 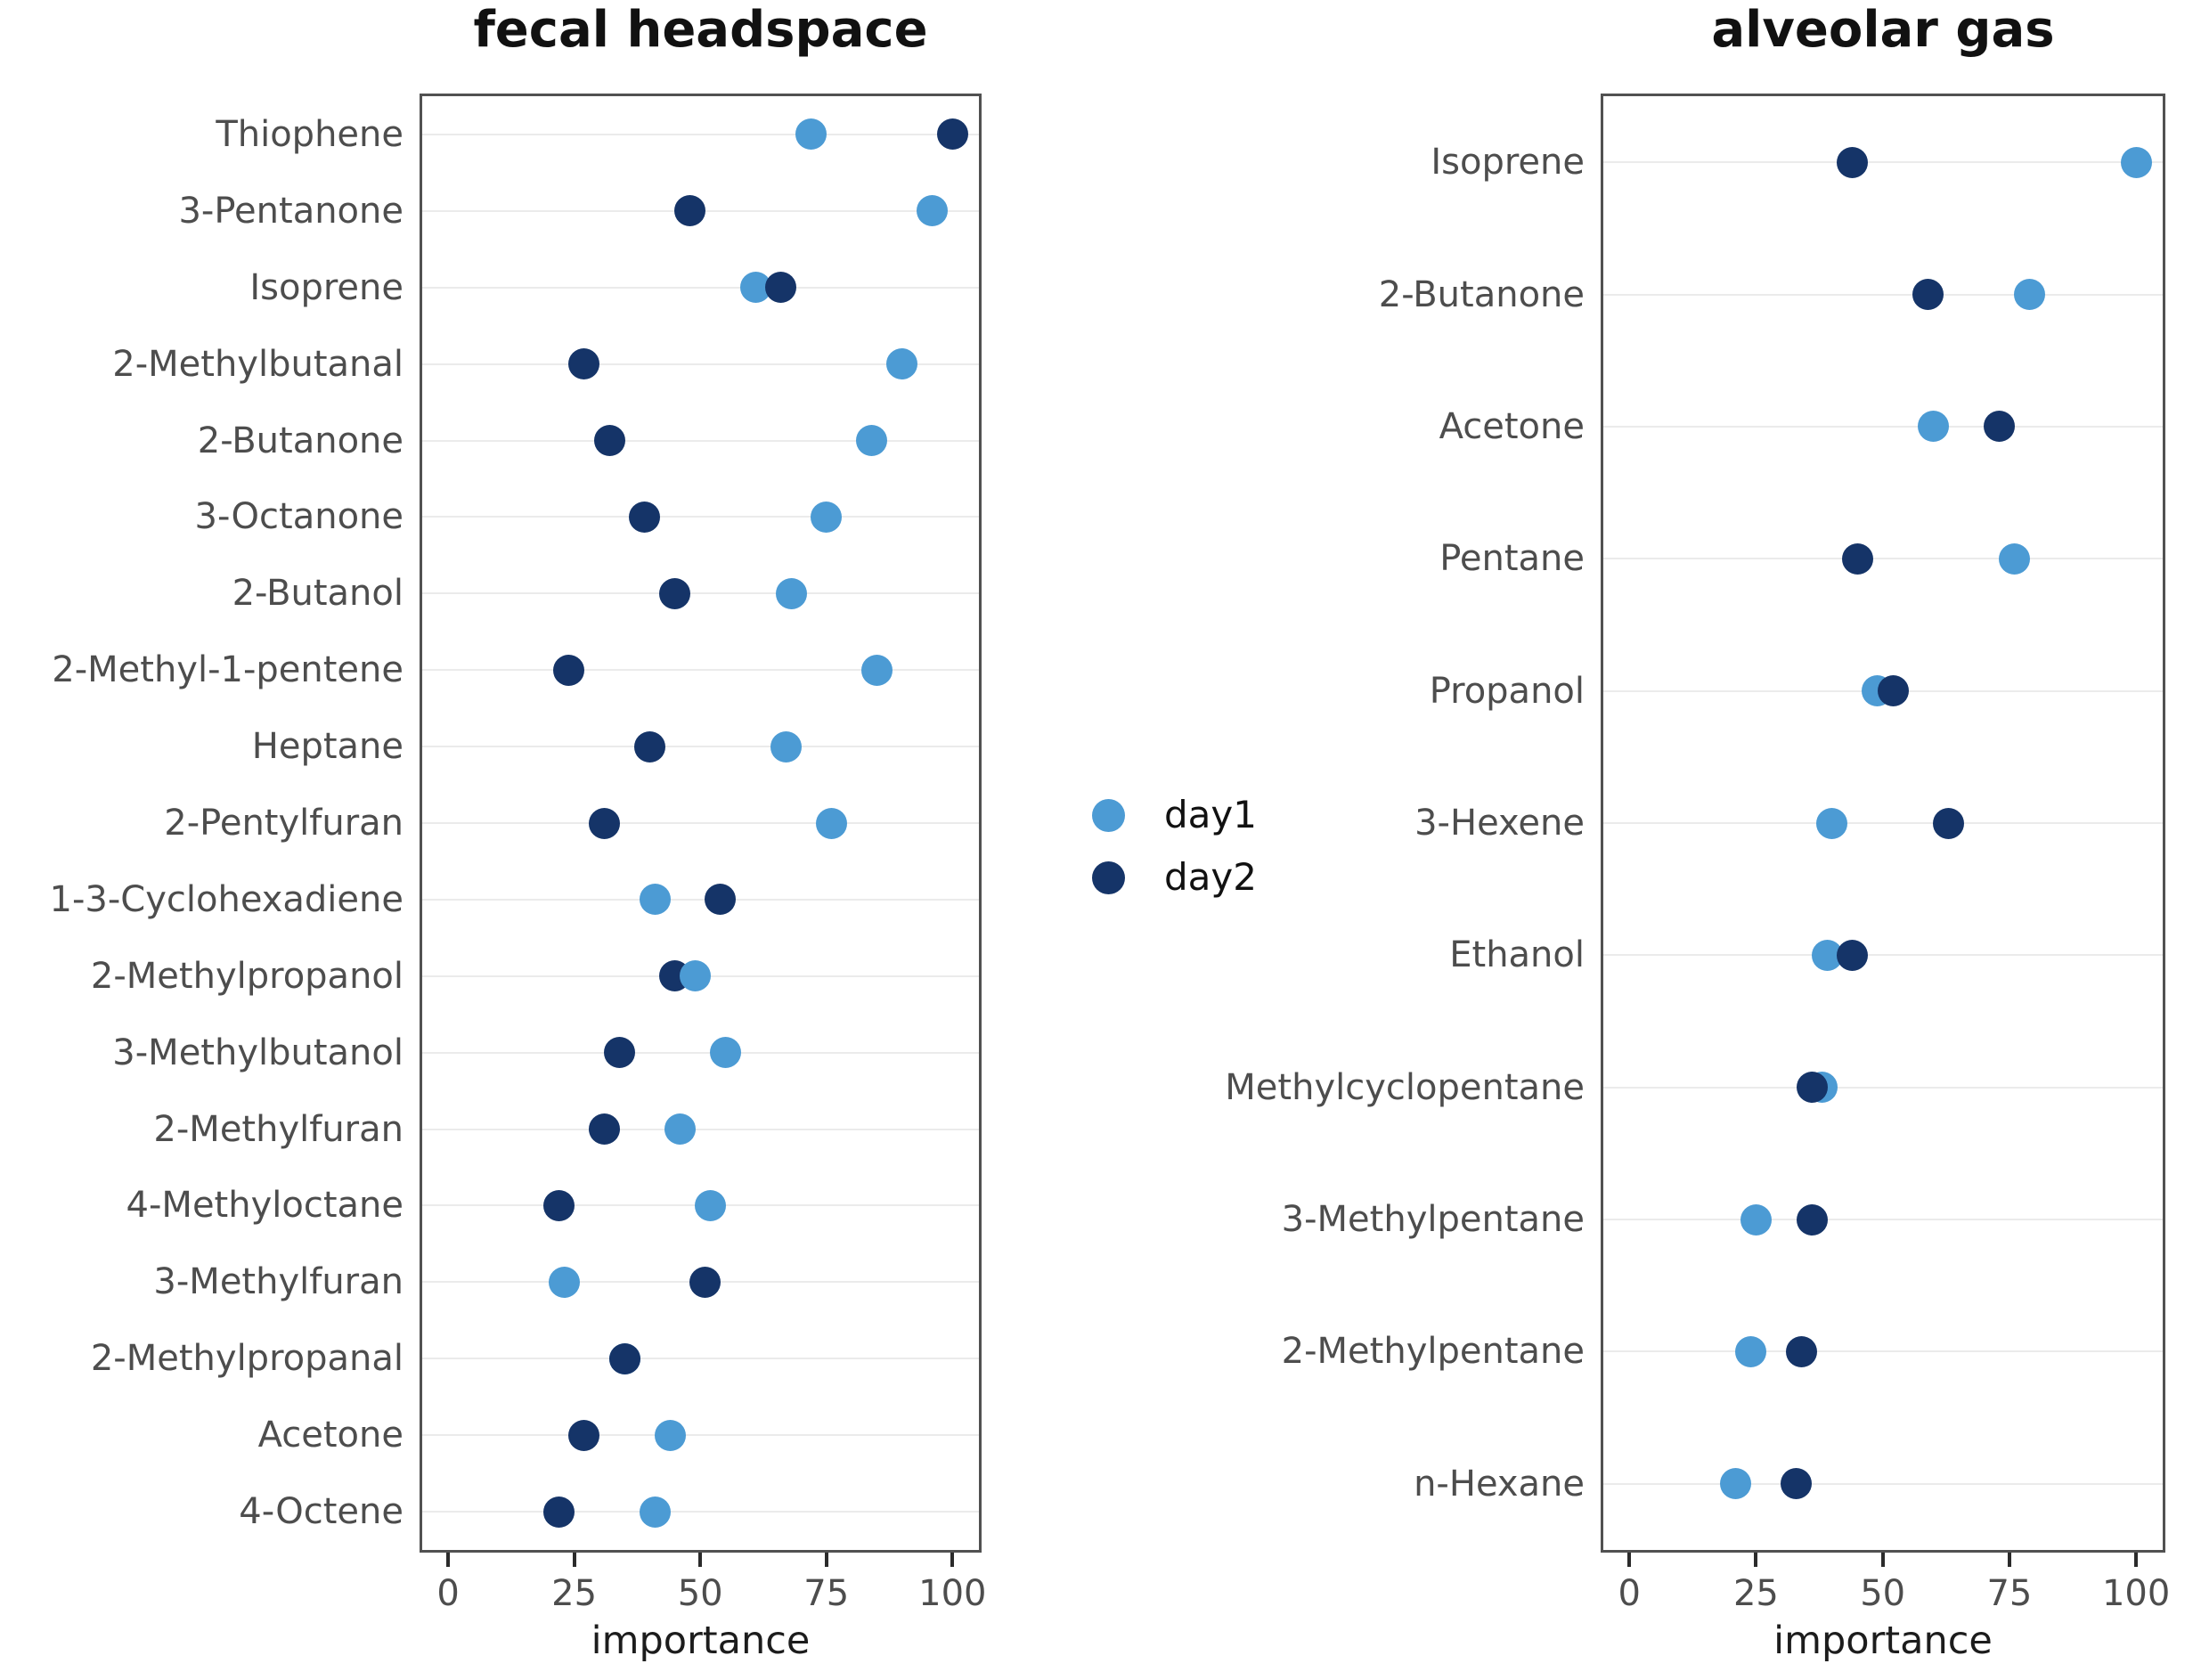 What do you see at coordinates (811, 134) in the screenshot?
I see `dot-day1-Thiophene` at bounding box center [811, 134].